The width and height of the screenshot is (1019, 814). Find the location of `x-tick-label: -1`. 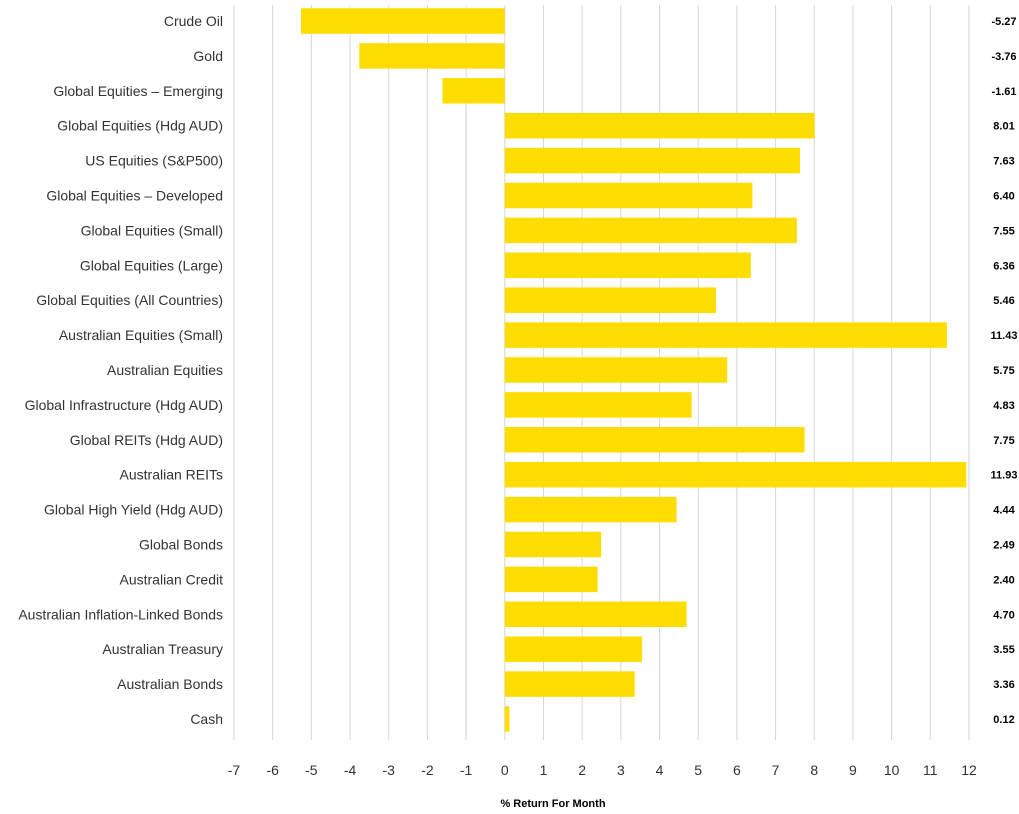

x-tick-label: -1 is located at coordinates (466, 770).